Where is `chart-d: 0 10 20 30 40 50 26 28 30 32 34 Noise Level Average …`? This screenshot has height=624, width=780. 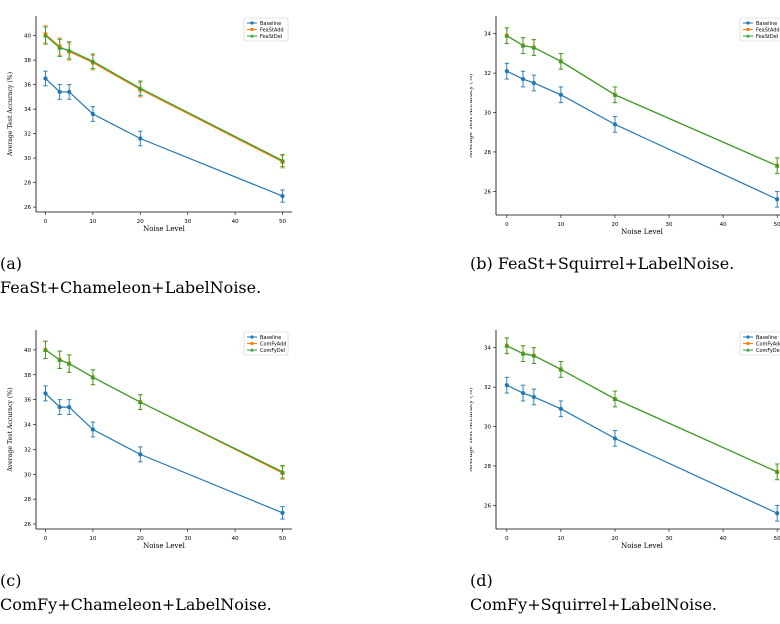 chart-d: 0 10 20 30 40 50 26 28 30 32 34 Noise Level Average … is located at coordinates (625, 440).